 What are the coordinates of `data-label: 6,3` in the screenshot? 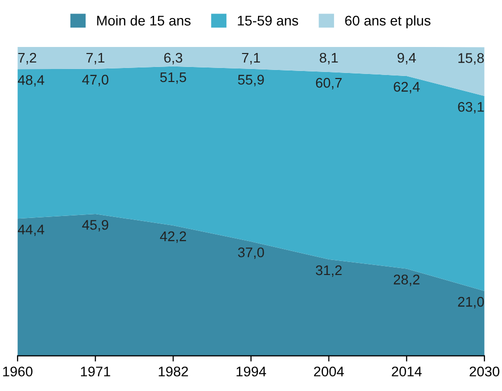 It's located at (173, 58).